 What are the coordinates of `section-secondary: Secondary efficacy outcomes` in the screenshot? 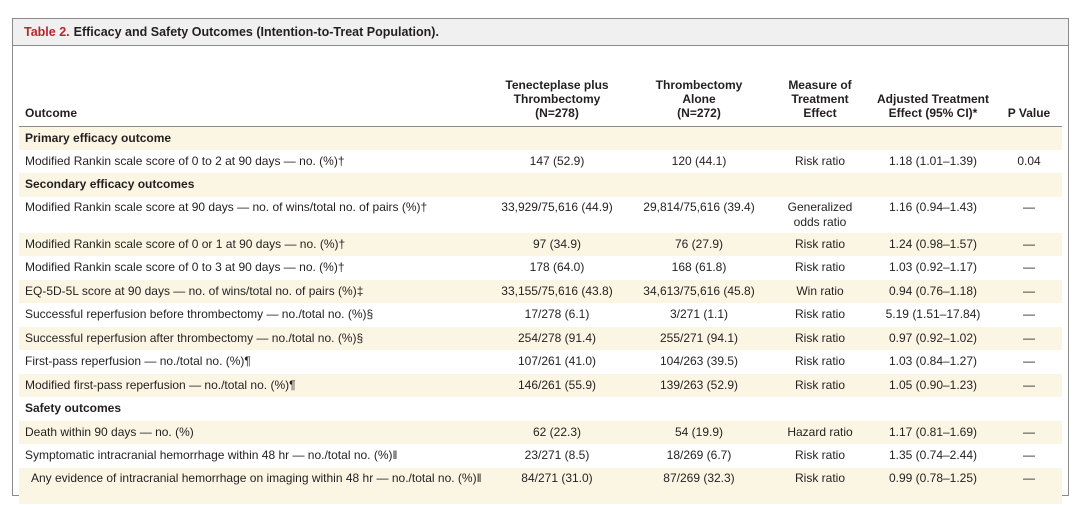 It's located at (540, 185).